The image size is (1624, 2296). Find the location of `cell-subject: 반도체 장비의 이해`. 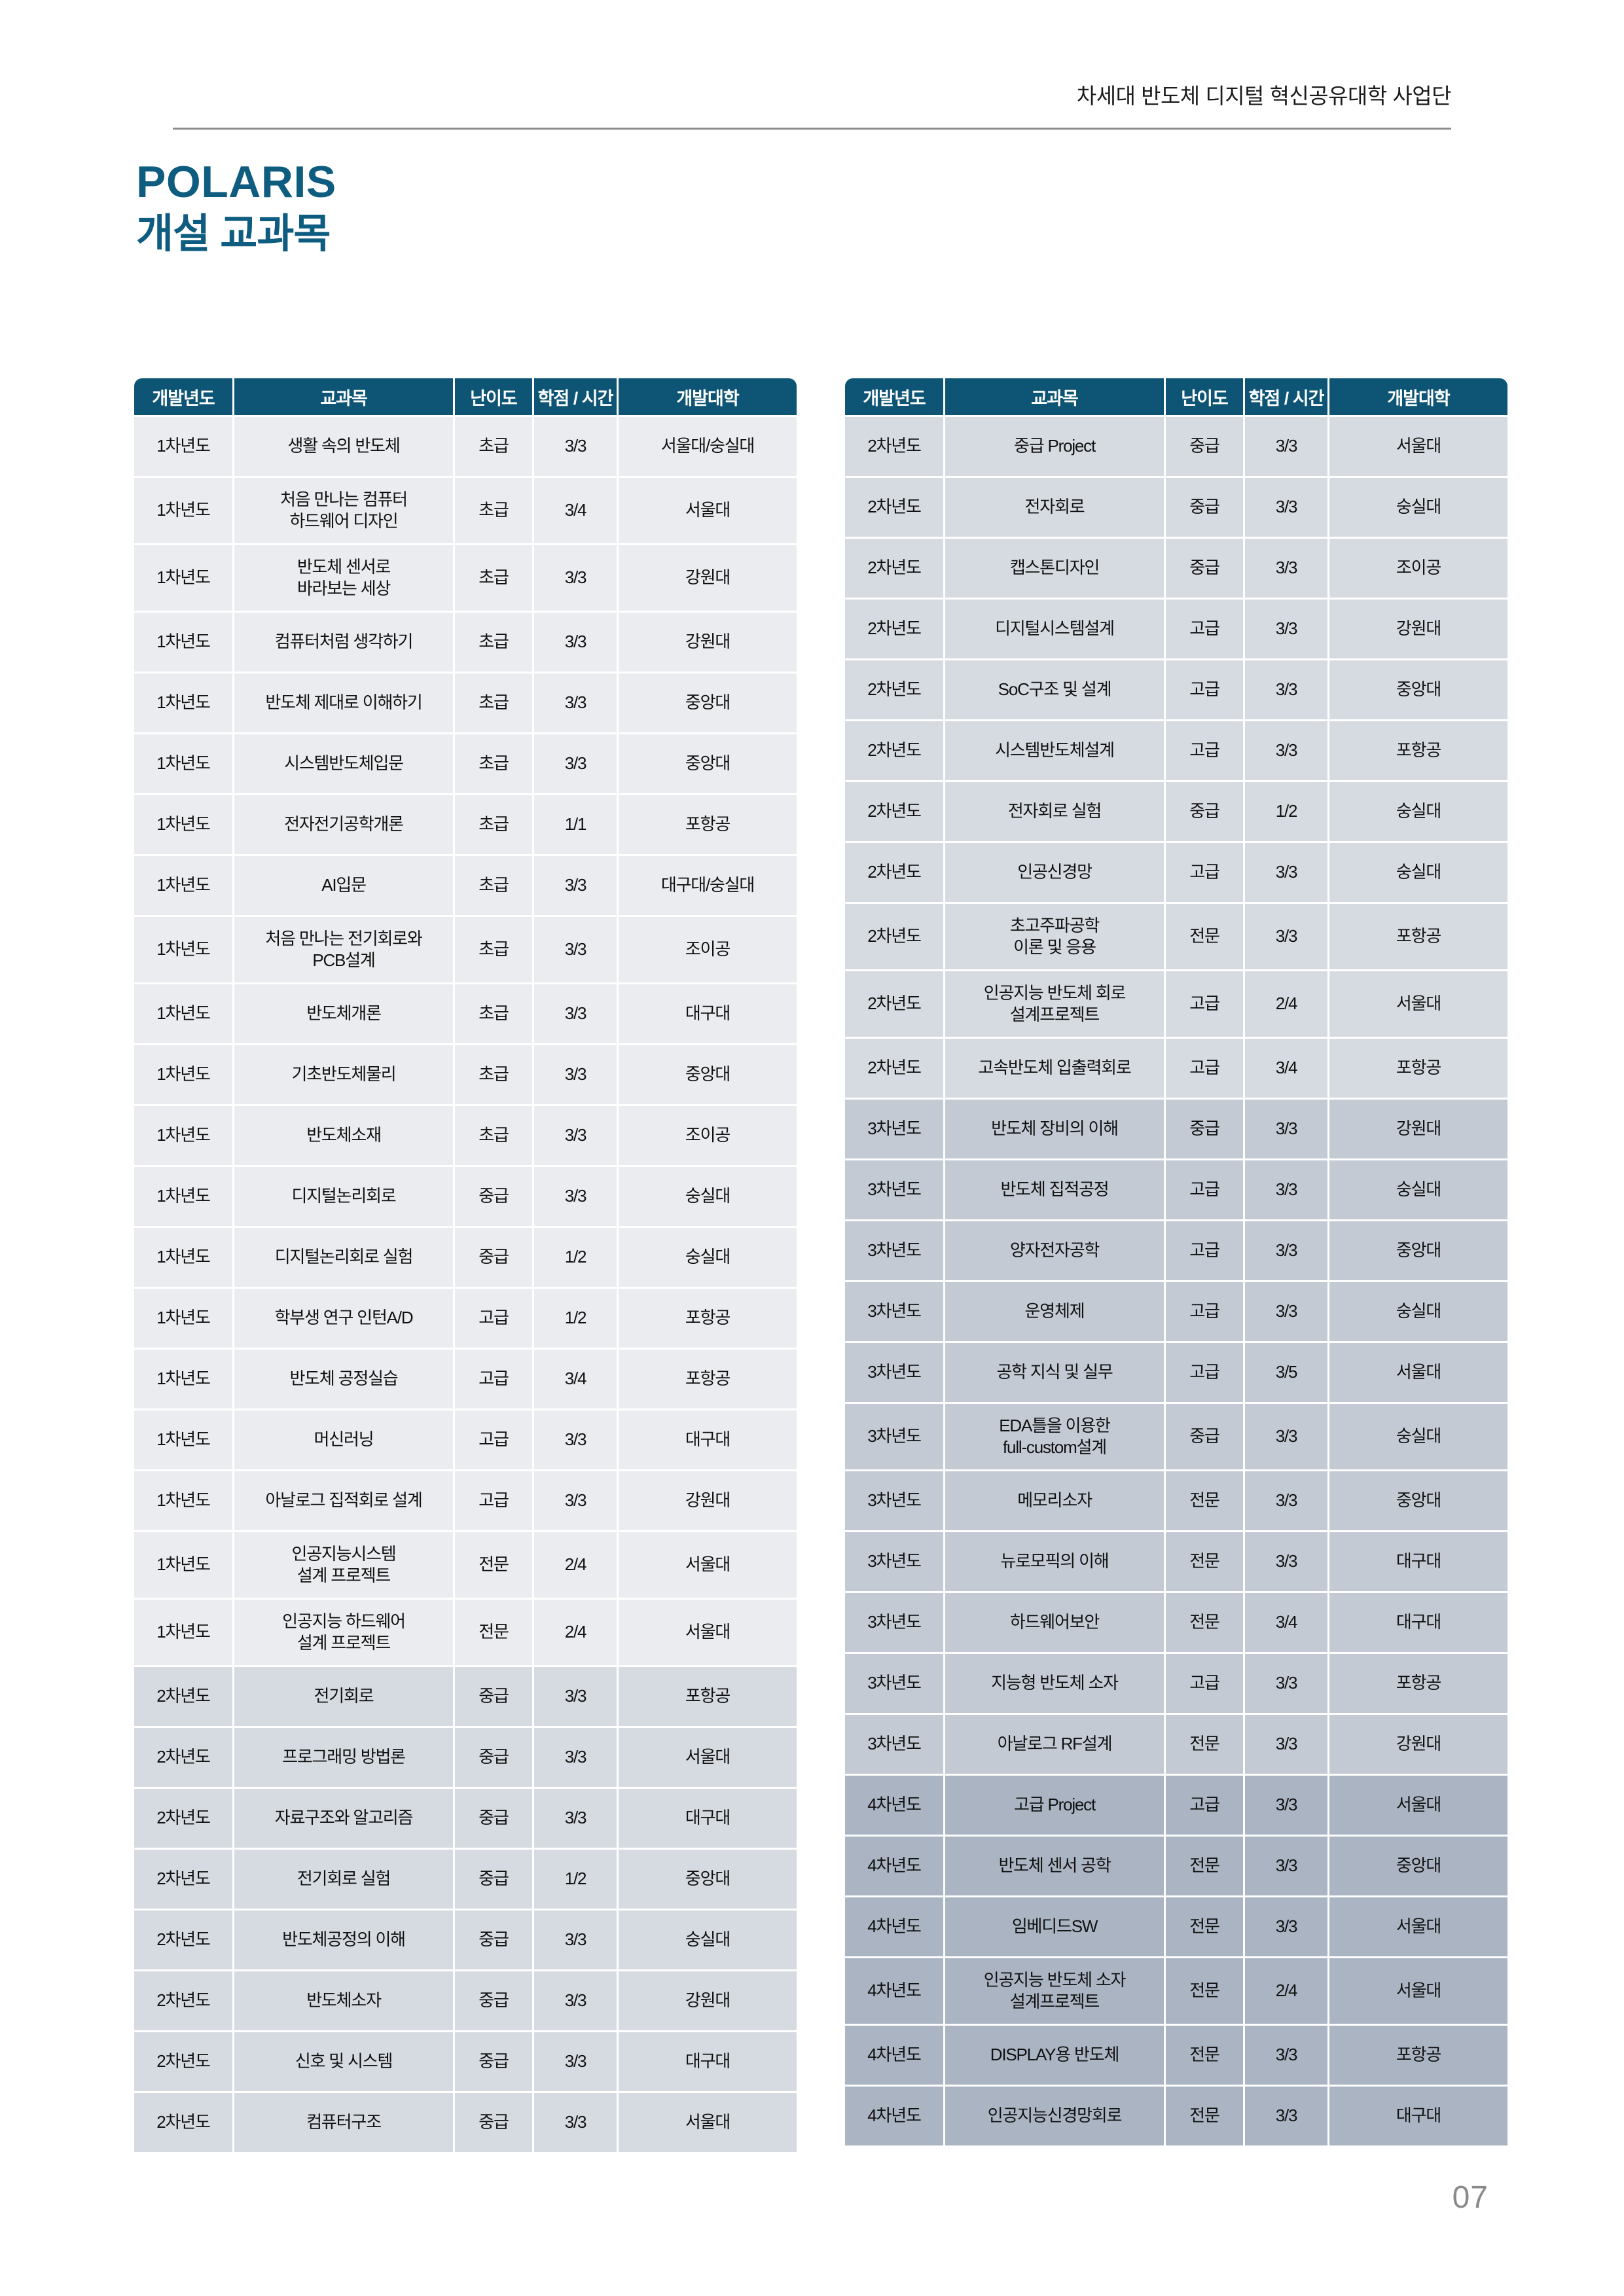

cell-subject: 반도체 장비의 이해 is located at coordinates (1054, 1129).